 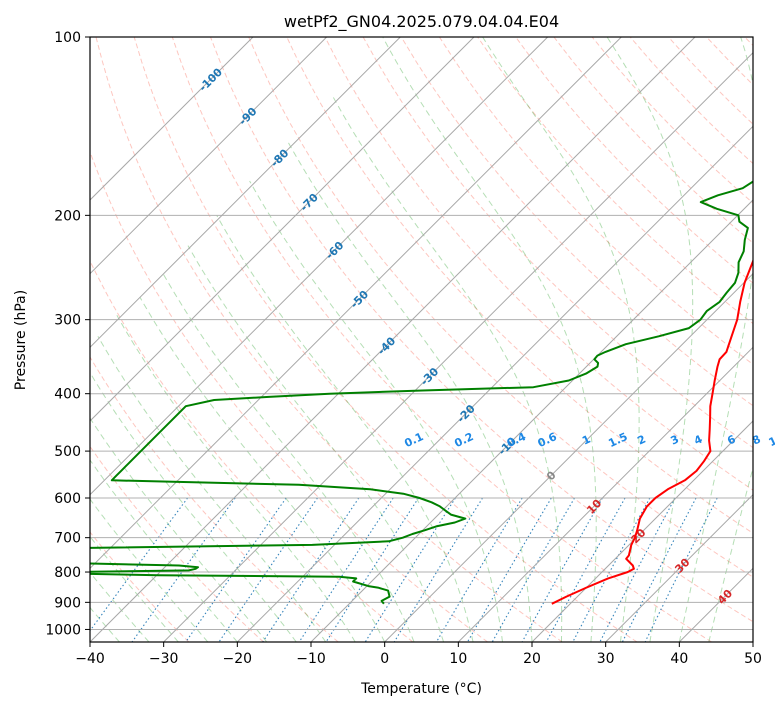 What do you see at coordinates (421, 22) in the screenshot?
I see `chart-title: wetPf2_GN04.2025.079.04.04.E04` at bounding box center [421, 22].